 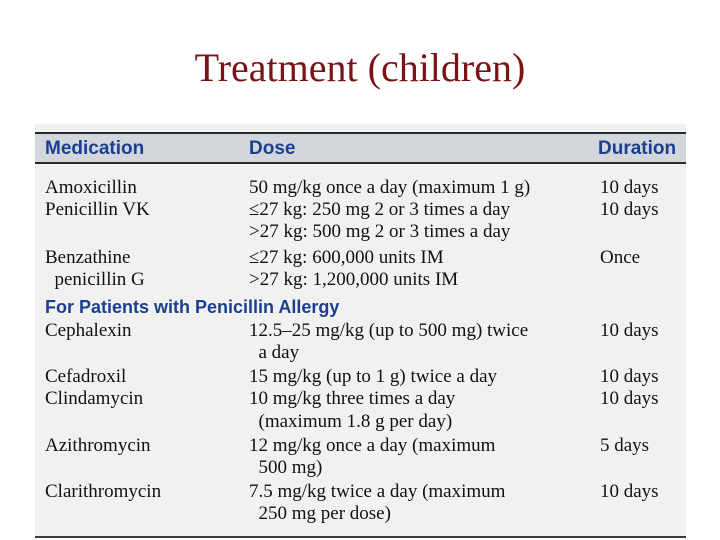 I want to click on dose-cell: 15 mg/kg (up to 1 g) twice a day, so click(x=373, y=376).